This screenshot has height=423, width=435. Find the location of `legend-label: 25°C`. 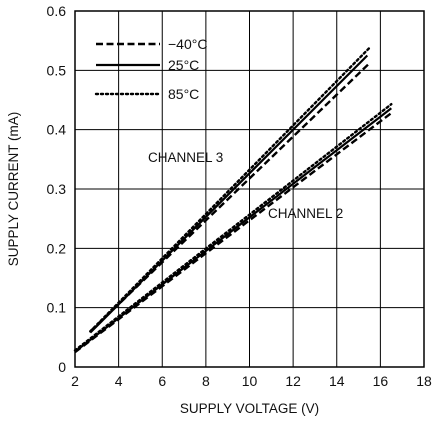

legend-label: 25°C is located at coordinates (183, 65).